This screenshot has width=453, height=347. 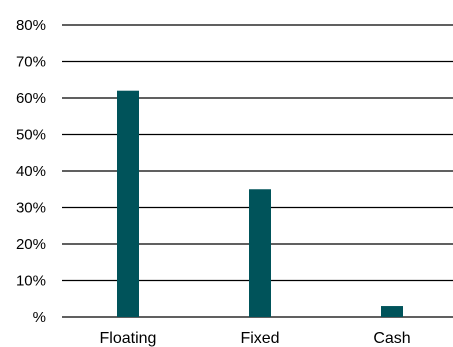 I want to click on y-tick-label: %, so click(x=39, y=317).